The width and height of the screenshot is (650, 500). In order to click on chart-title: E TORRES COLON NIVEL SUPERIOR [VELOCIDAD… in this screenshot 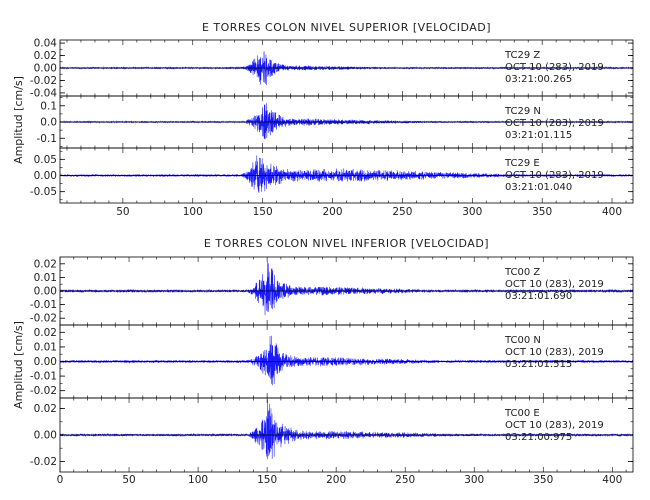, I will do `click(346, 27)`.